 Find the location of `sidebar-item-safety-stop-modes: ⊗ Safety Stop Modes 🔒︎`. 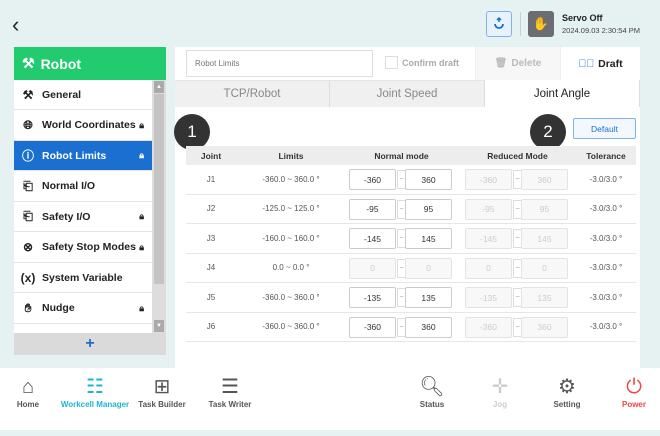

sidebar-item-safety-stop-modes: ⊗ Safety Stop Modes 🔒︎ is located at coordinates (83, 248).